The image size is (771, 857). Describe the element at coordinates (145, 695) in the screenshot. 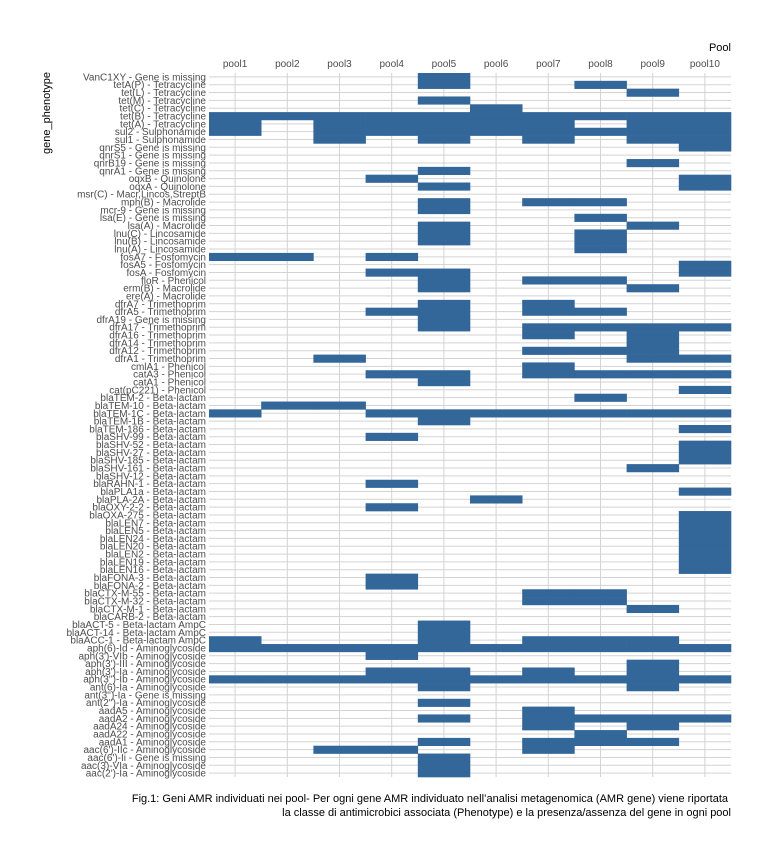

I see `row-label: ant(3'')-Ia - Gene is missing` at that location.